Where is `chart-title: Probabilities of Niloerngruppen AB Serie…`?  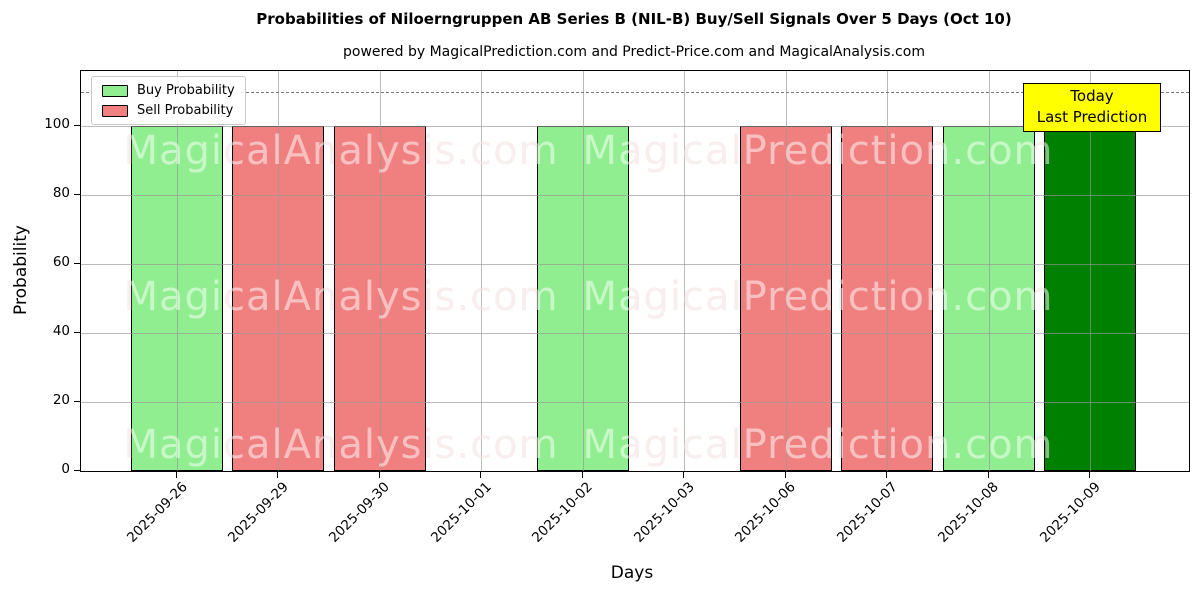
chart-title: Probabilities of Niloerngruppen AB Serie… is located at coordinates (634, 19).